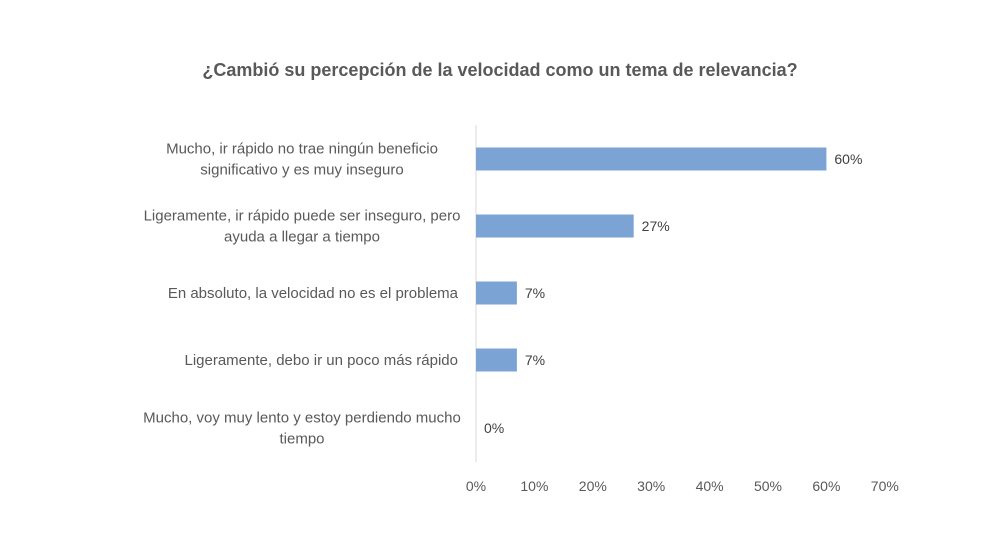 This screenshot has width=1000, height=558. I want to click on x-tick-label: 30%, so click(651, 486).